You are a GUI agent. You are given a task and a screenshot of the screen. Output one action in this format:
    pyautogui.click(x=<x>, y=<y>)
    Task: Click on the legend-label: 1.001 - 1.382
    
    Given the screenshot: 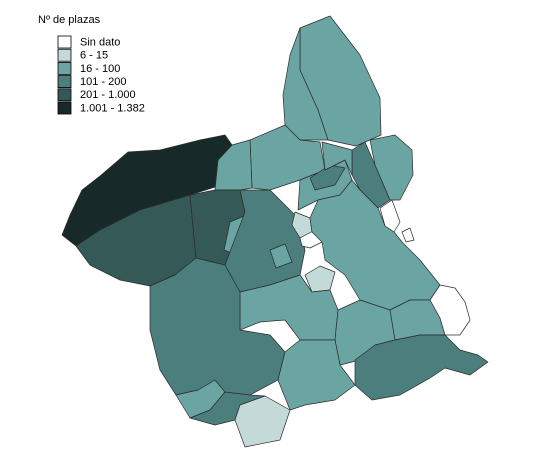 What is the action you would take?
    pyautogui.click(x=112, y=108)
    